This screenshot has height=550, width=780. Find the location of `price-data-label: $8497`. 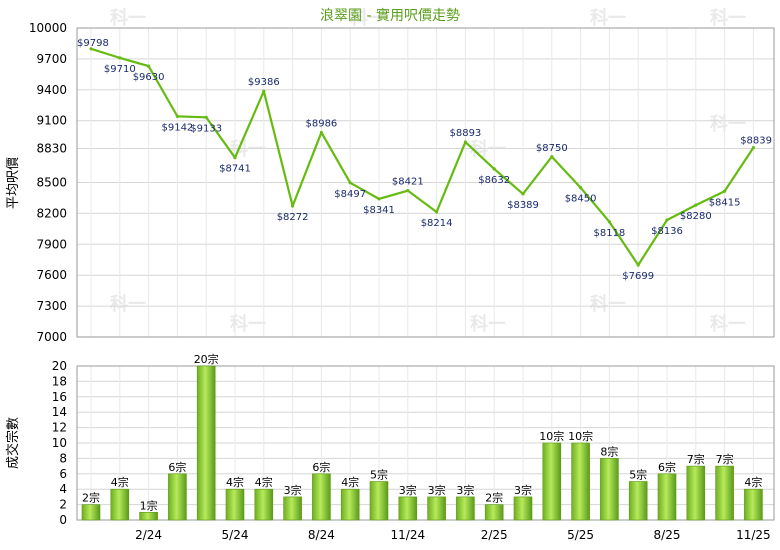

price-data-label: $8497 is located at coordinates (350, 194).